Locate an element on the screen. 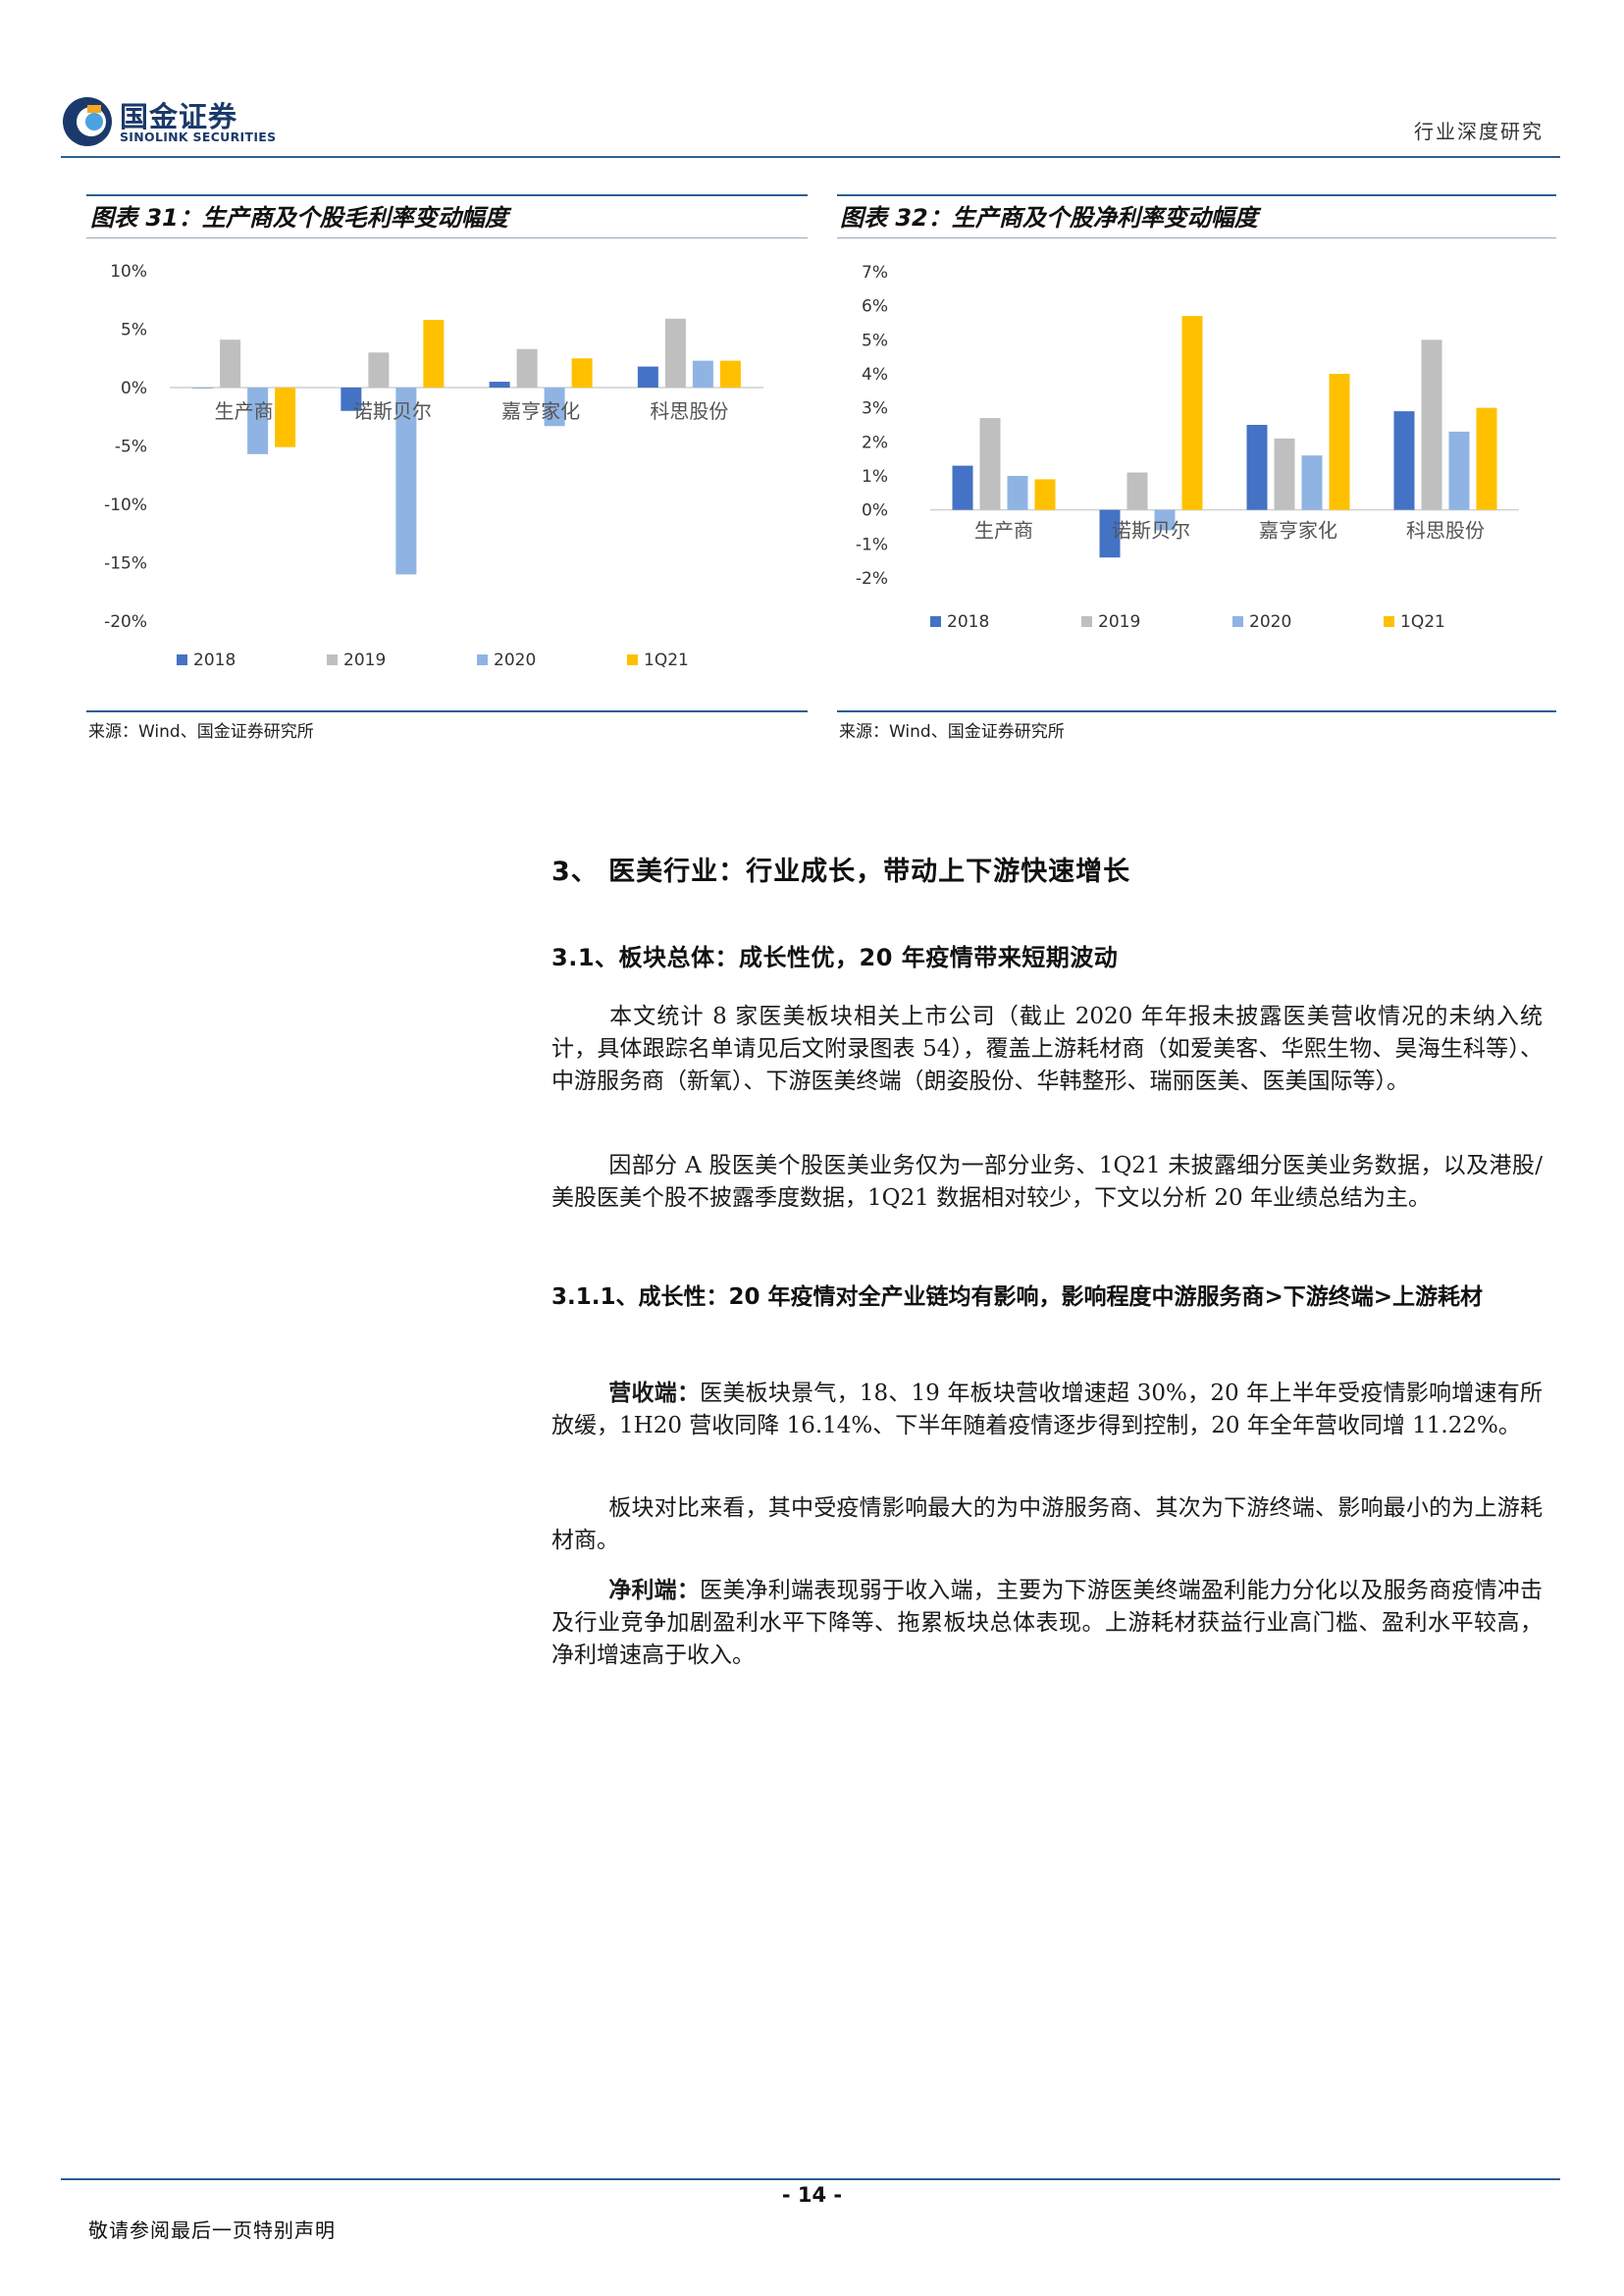 This screenshot has height=2296, width=1624. paragraph-5-lead: 净利端： is located at coordinates (654, 1590).